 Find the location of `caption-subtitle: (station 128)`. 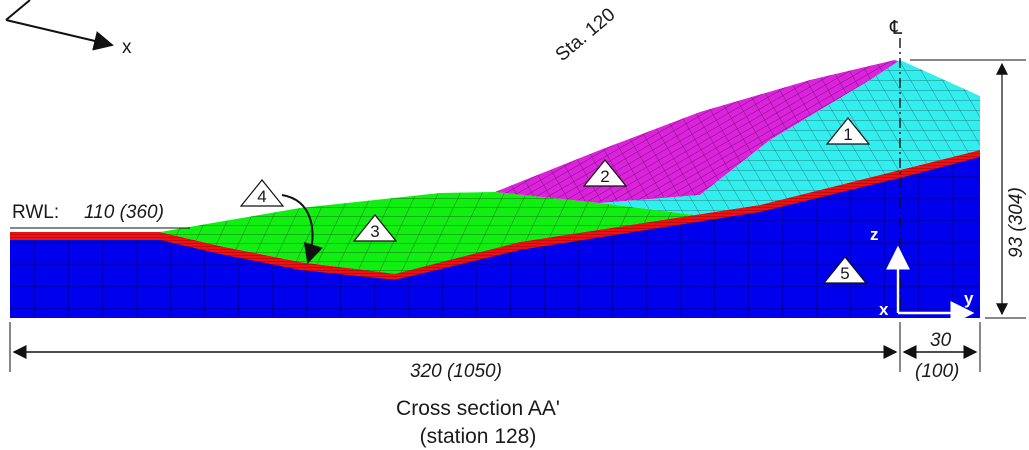

caption-subtitle: (station 128) is located at coordinates (478, 436).